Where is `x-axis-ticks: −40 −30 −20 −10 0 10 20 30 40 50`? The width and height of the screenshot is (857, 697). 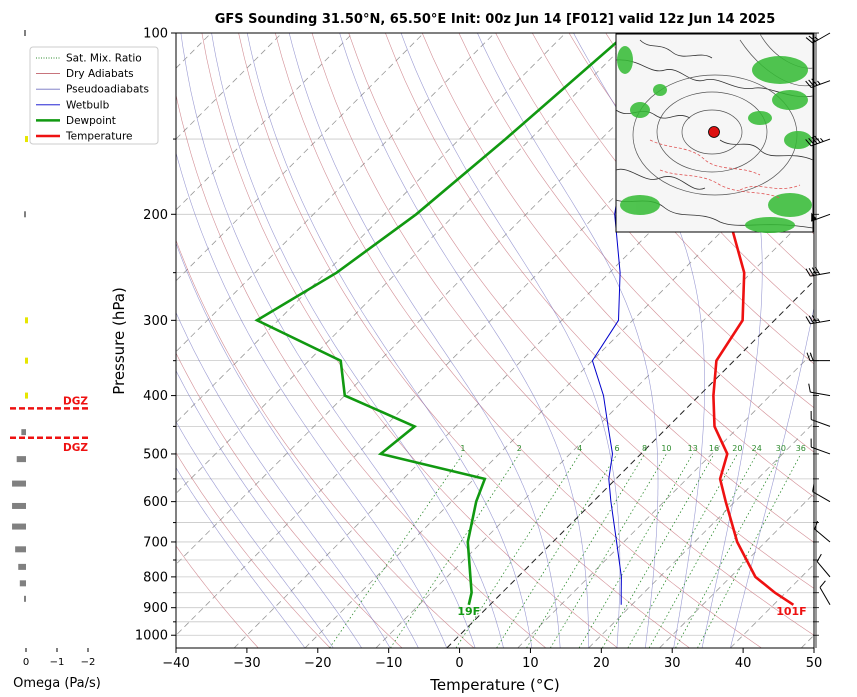
x-axis-ticks: −40 −30 −20 −10 0 10 20 30 40 50 is located at coordinates (492, 659).